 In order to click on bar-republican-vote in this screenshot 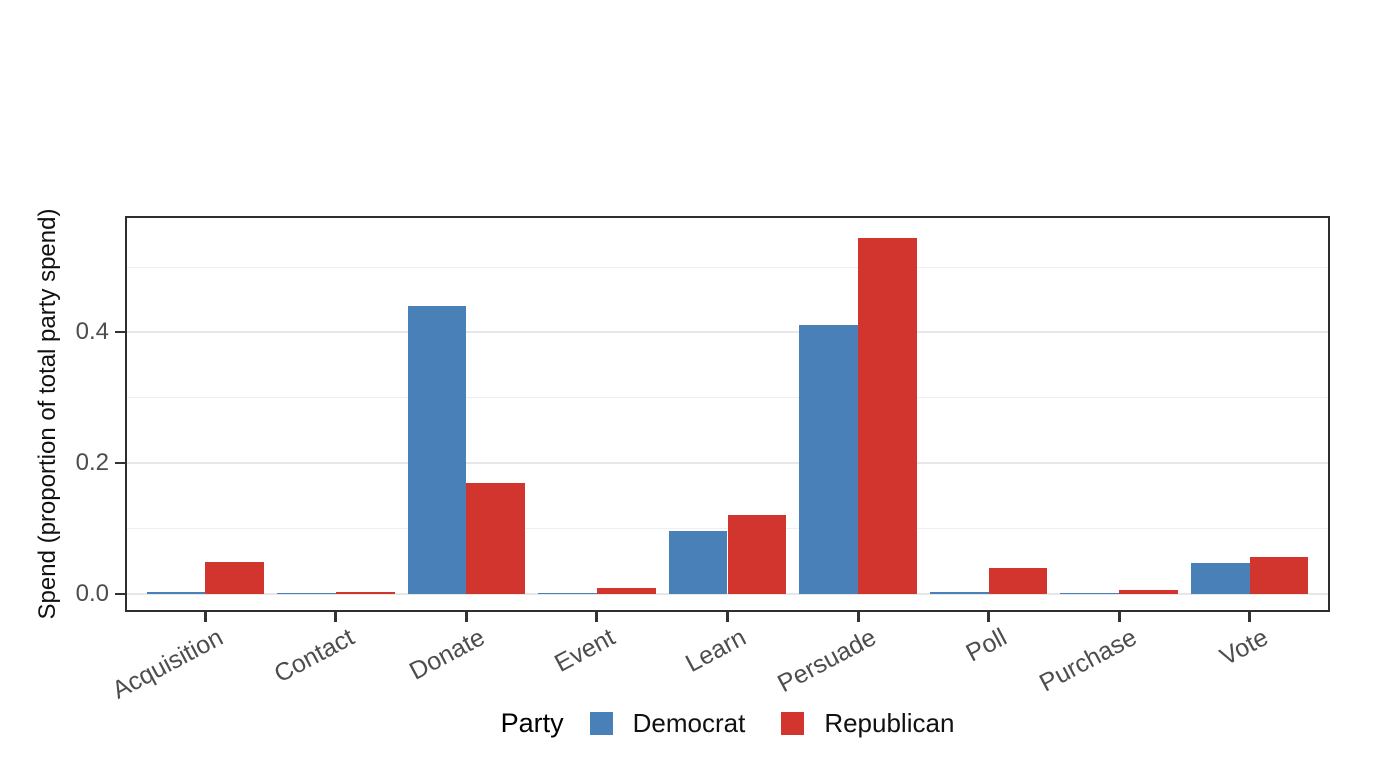, I will do `click(1279, 575)`.